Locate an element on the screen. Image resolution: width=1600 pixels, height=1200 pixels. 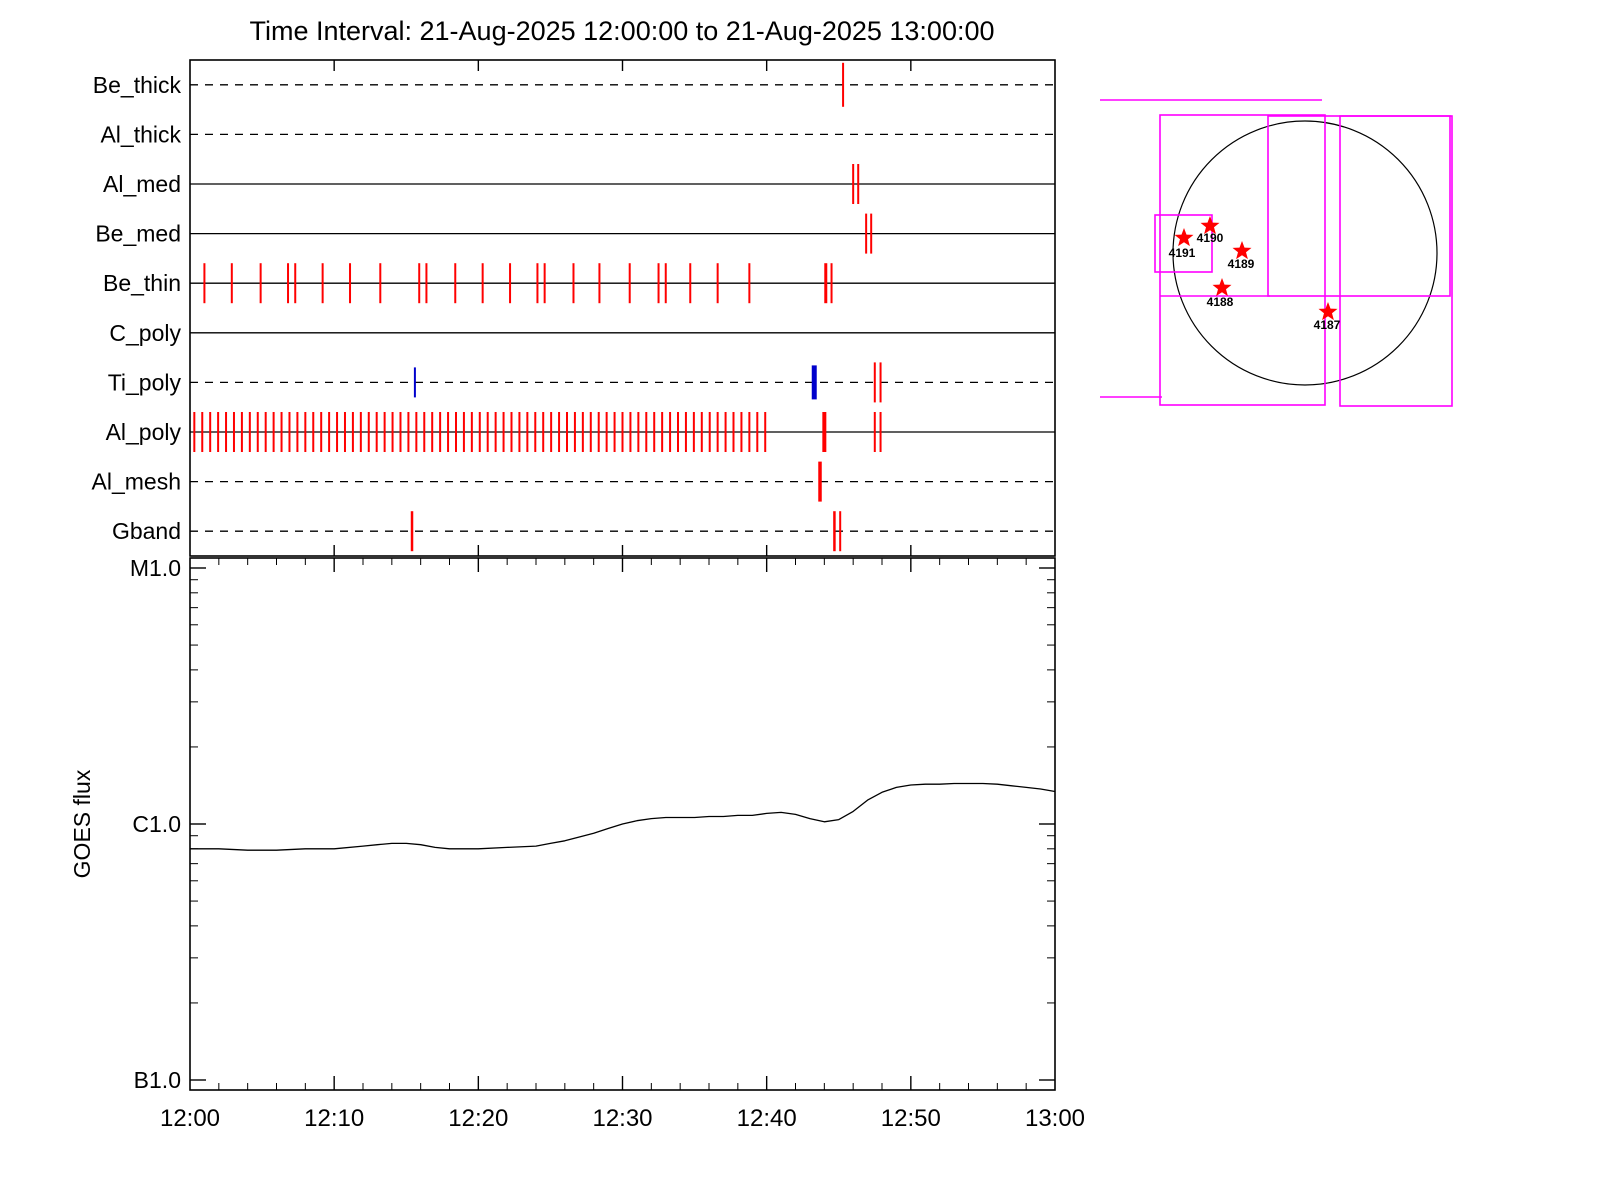
goes-x-label: 12:50 is located at coordinates (911, 1118).